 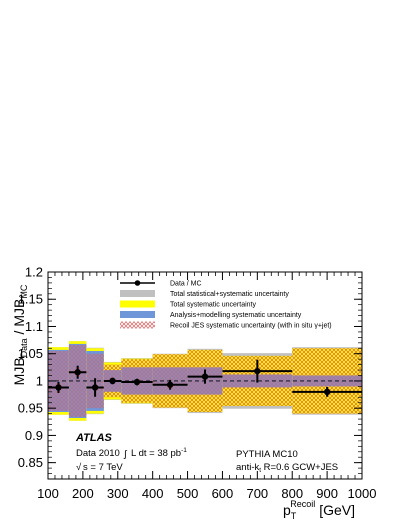 I want to click on data-points, so click(x=205, y=378).